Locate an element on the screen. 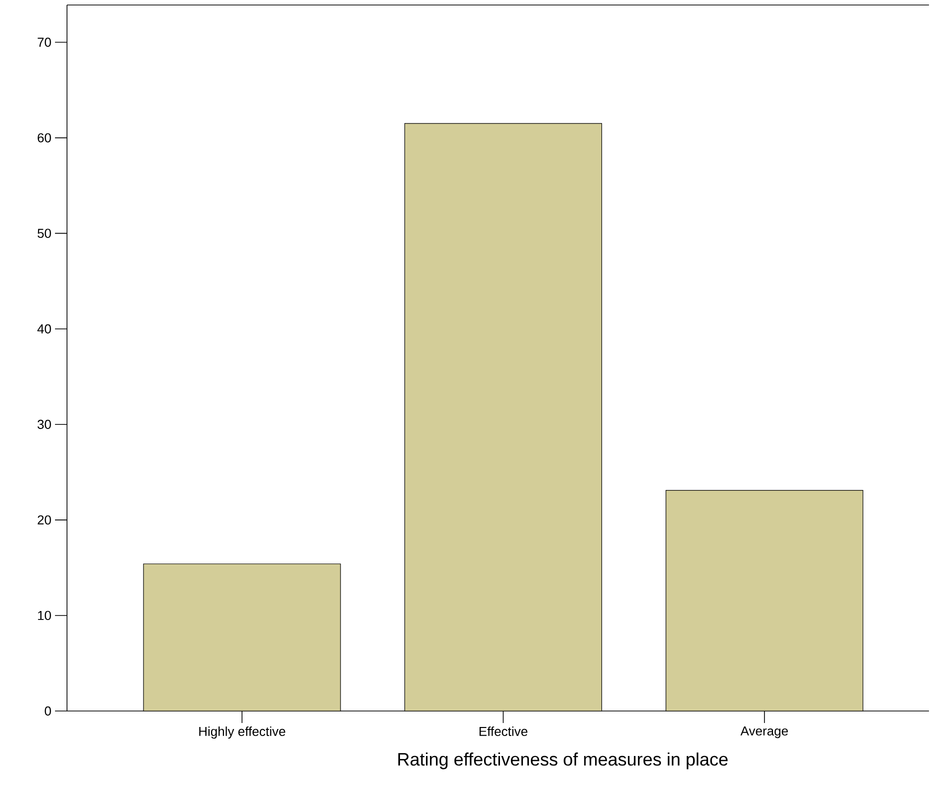 Image resolution: width=930 pixels, height=799 pixels. x-axis-title: Rating effectiveness of measures in place is located at coordinates (563, 761).